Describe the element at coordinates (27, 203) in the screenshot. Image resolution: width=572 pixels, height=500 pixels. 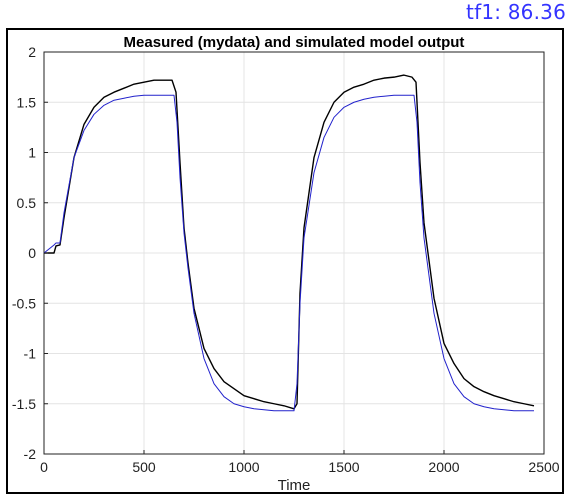
I see `y-tick-label: 0.5` at that location.